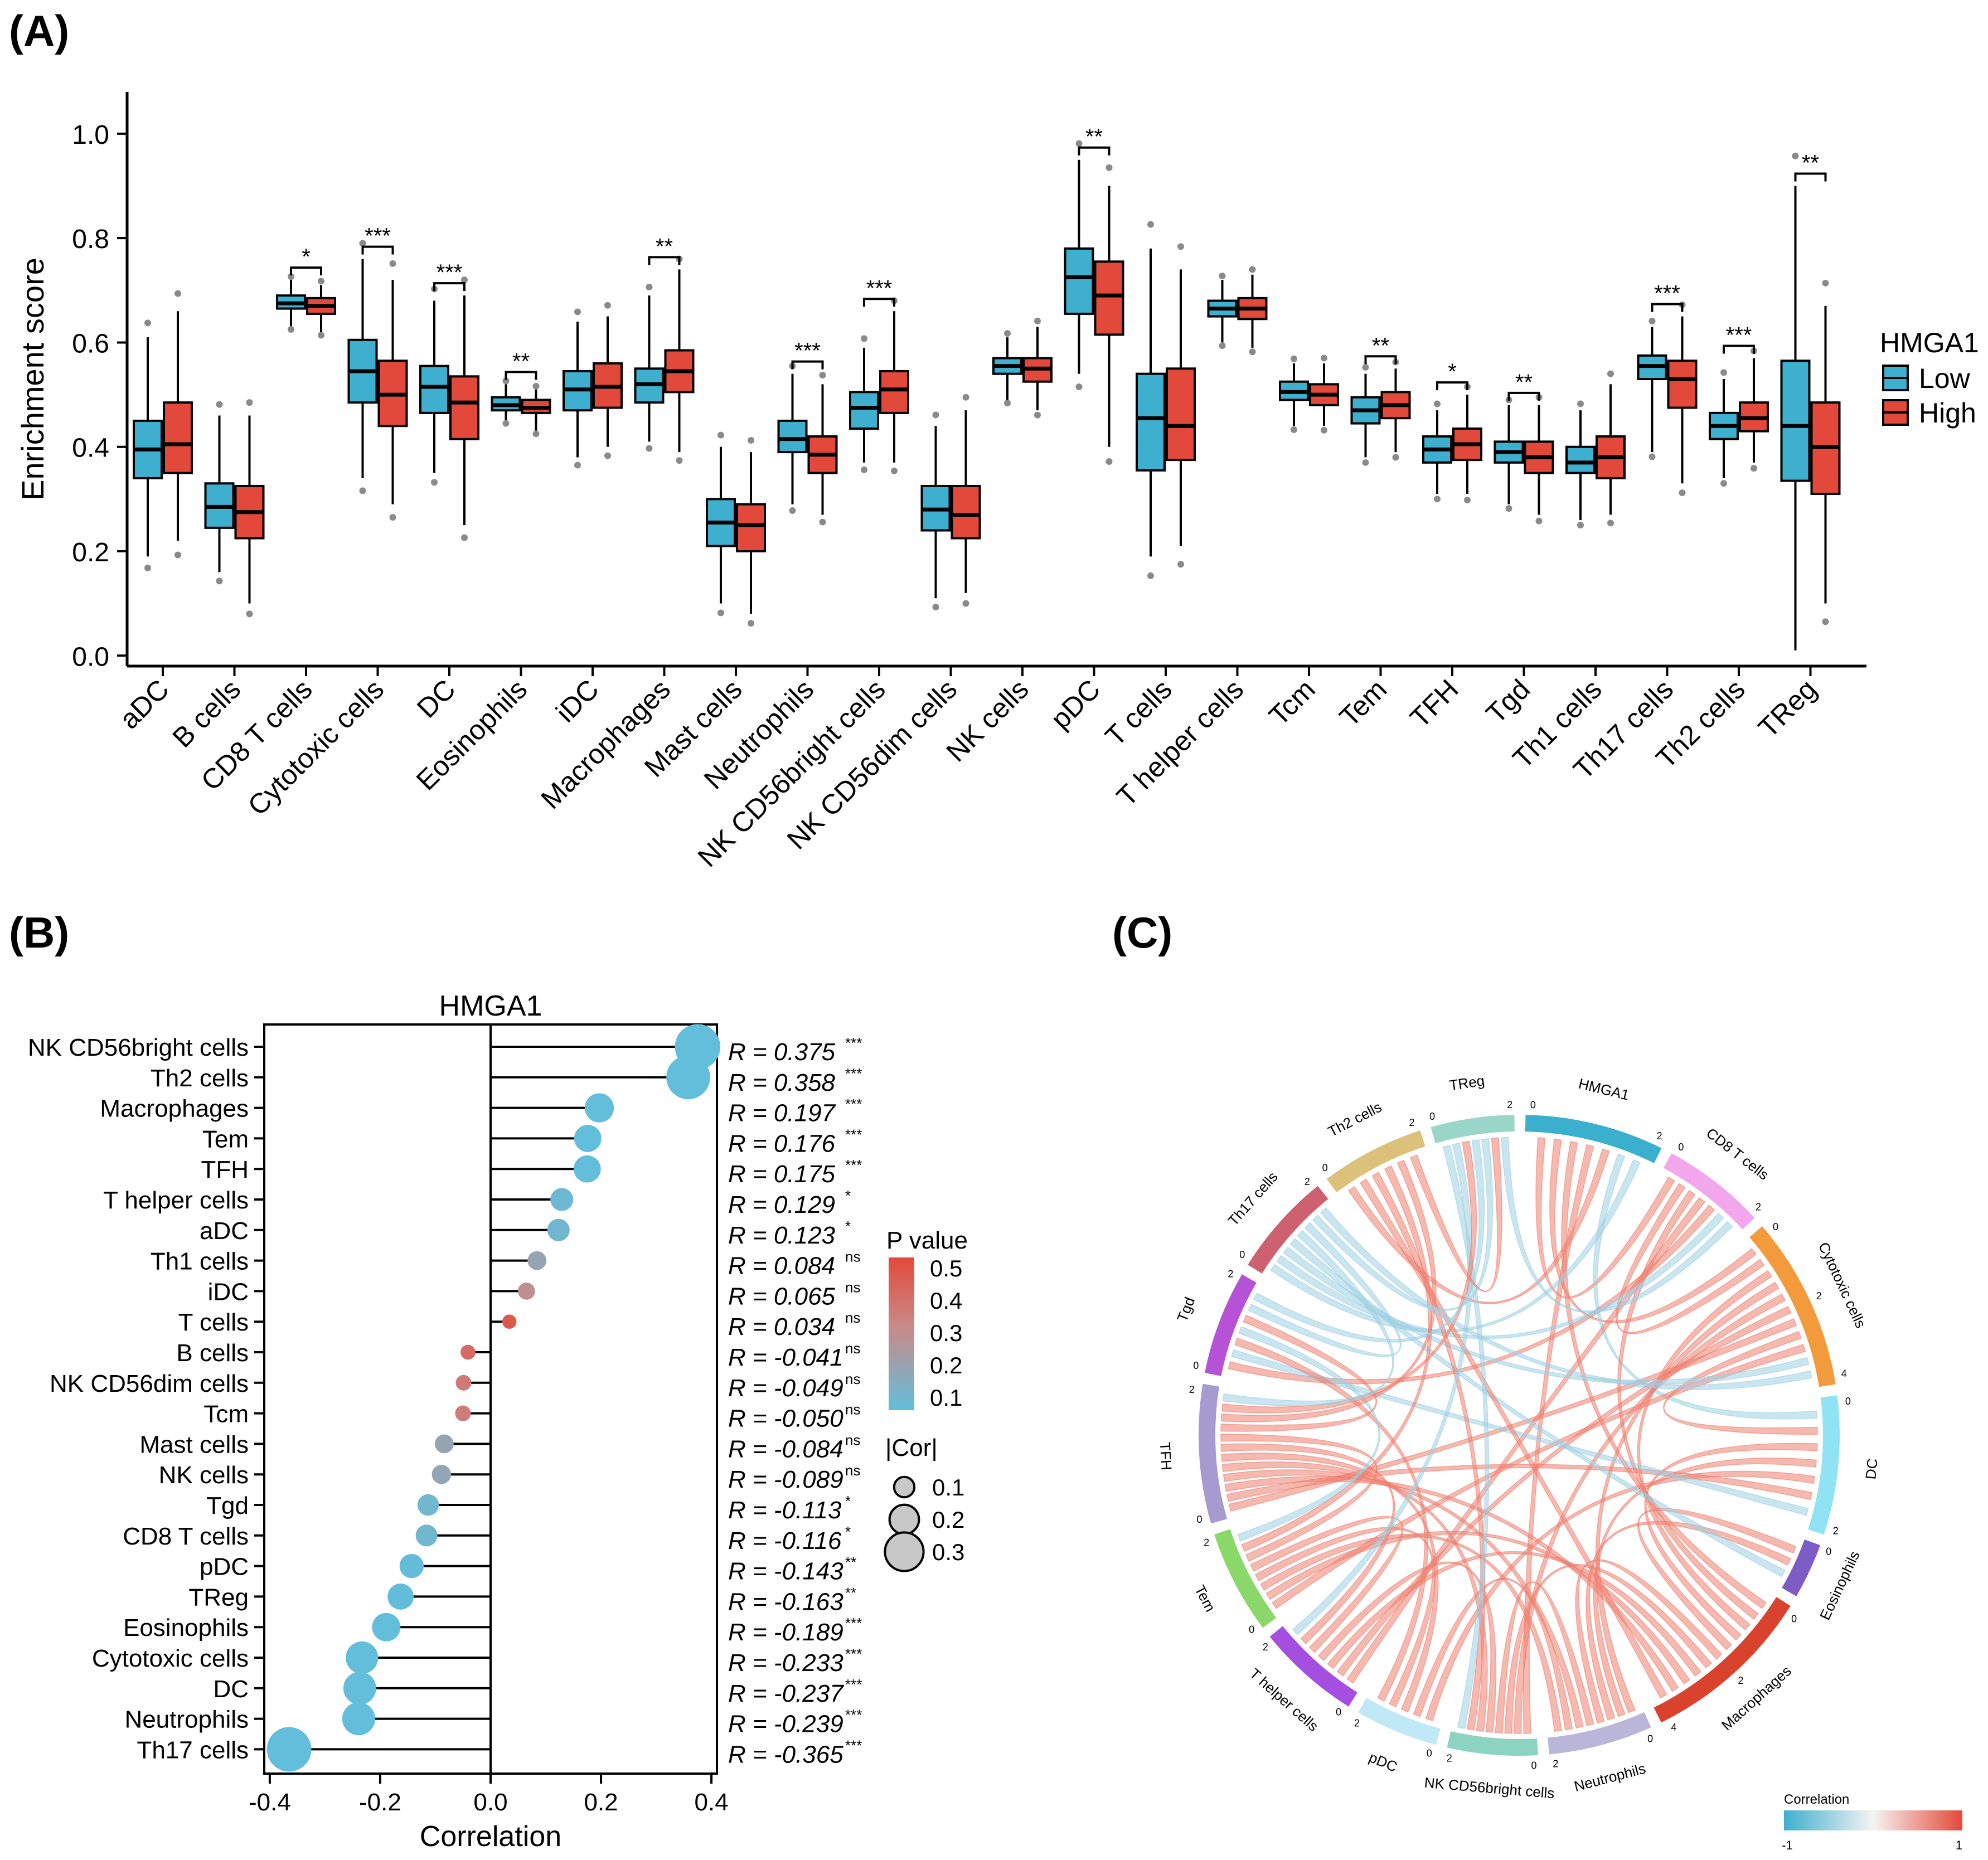  Describe the element at coordinates (1383, 1762) in the screenshot. I see `chord-sector-label: pDC` at that location.